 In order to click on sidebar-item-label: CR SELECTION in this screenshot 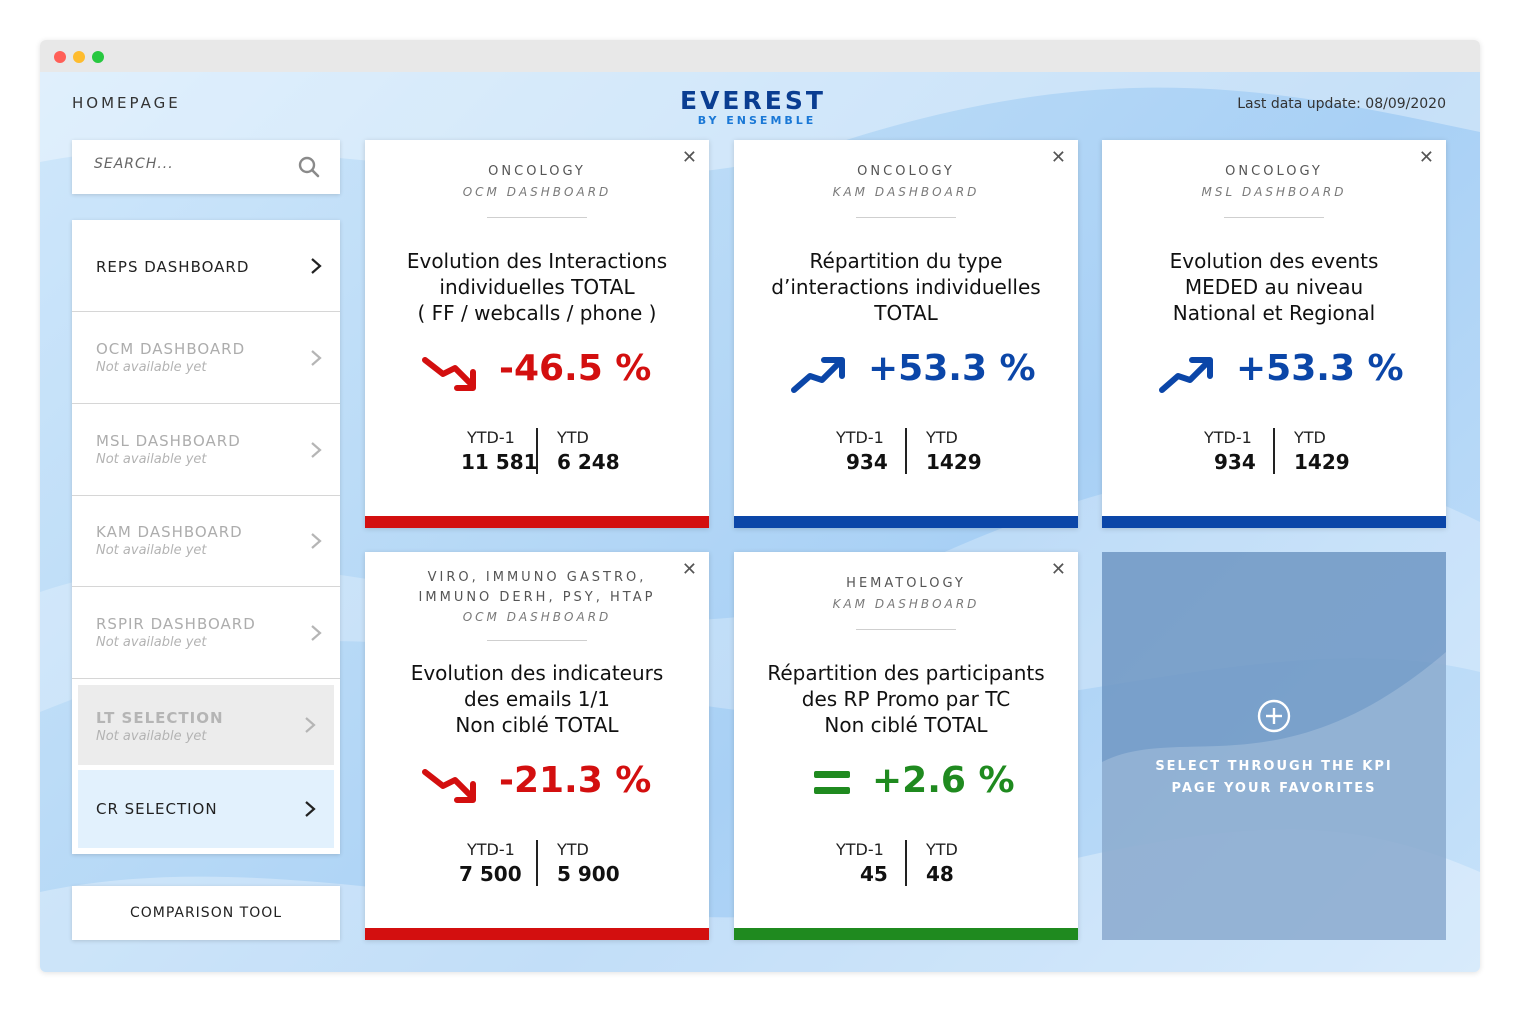, I will do `click(157, 809)`.